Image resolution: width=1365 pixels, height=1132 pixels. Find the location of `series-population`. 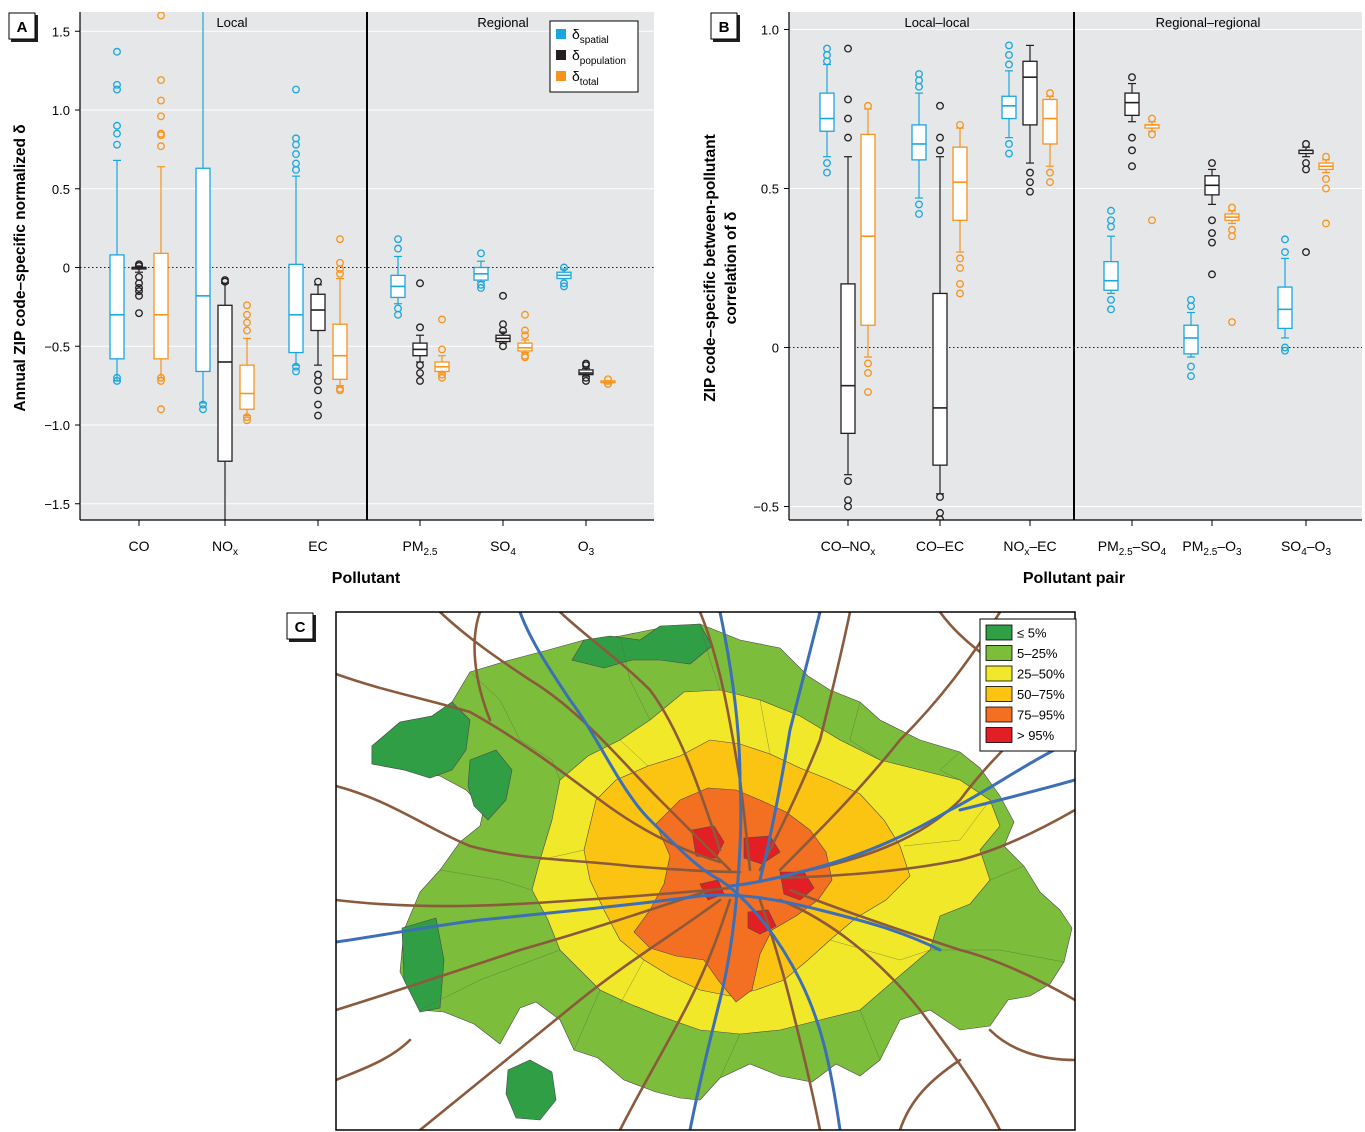

series-population is located at coordinates (1077, 282).